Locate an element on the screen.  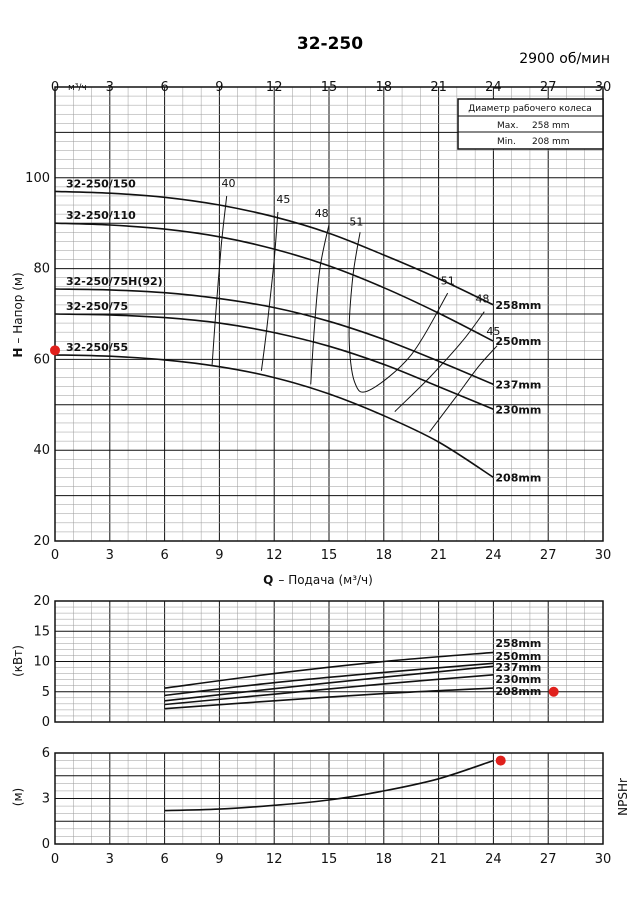
npsh-y-tick: 3 is located at coordinates (46, 799).